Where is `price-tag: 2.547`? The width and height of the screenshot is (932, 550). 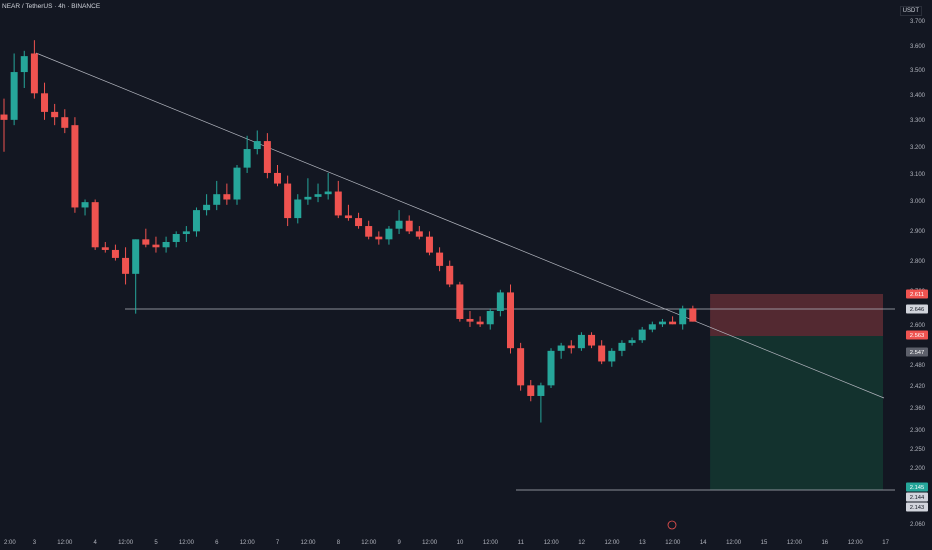 price-tag: 2.547 is located at coordinates (917, 352).